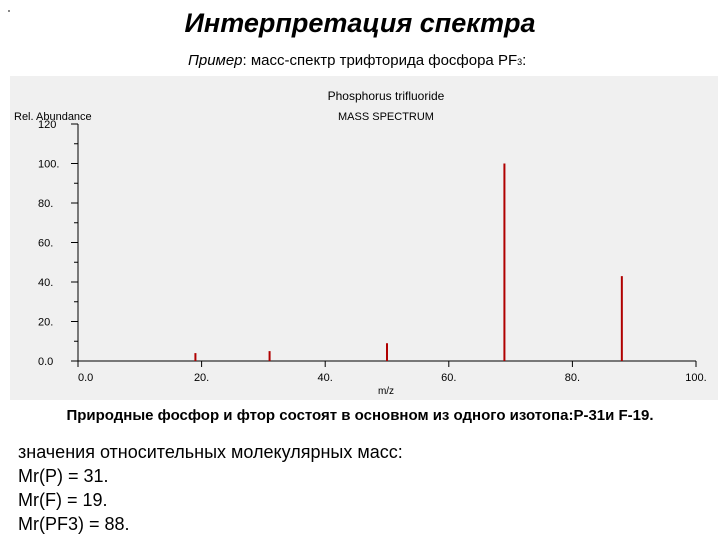  Describe the element at coordinates (201, 378) in the screenshot. I see `x-tick-label: 20.` at that location.